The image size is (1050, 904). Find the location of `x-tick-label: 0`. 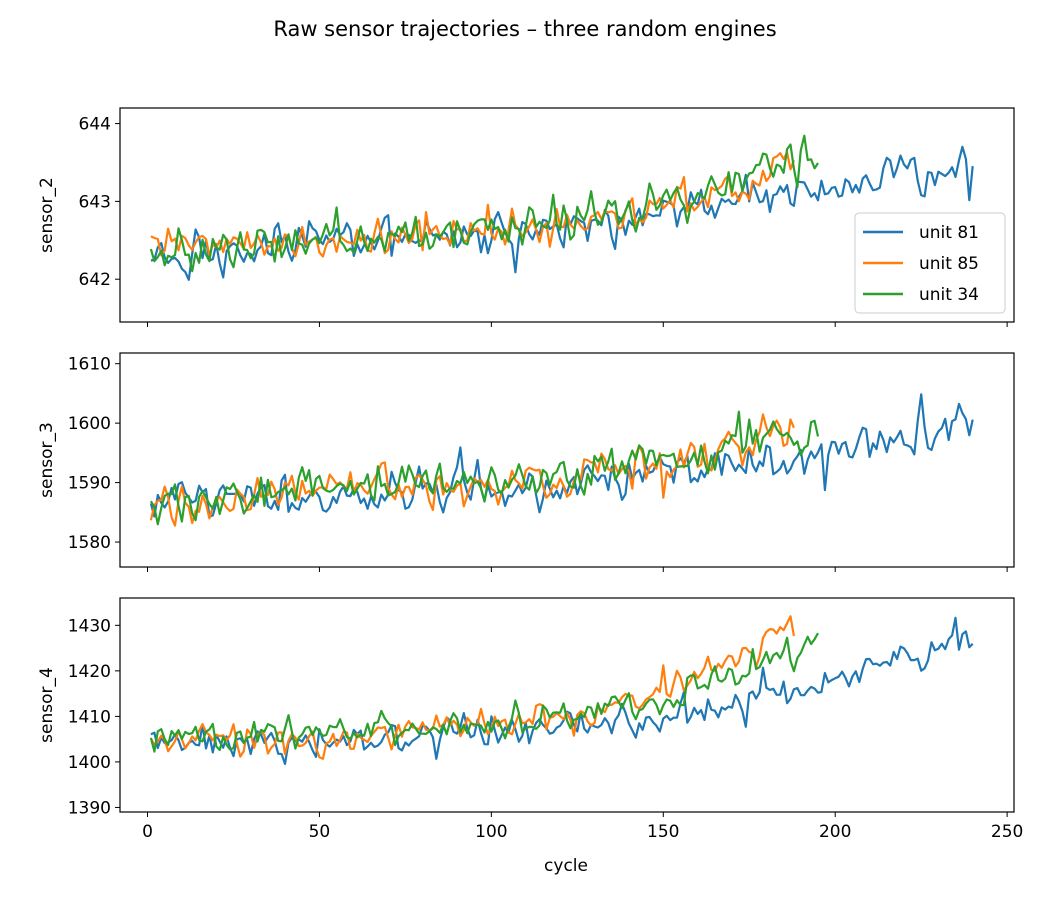

x-tick-label: 0 is located at coordinates (147, 832).